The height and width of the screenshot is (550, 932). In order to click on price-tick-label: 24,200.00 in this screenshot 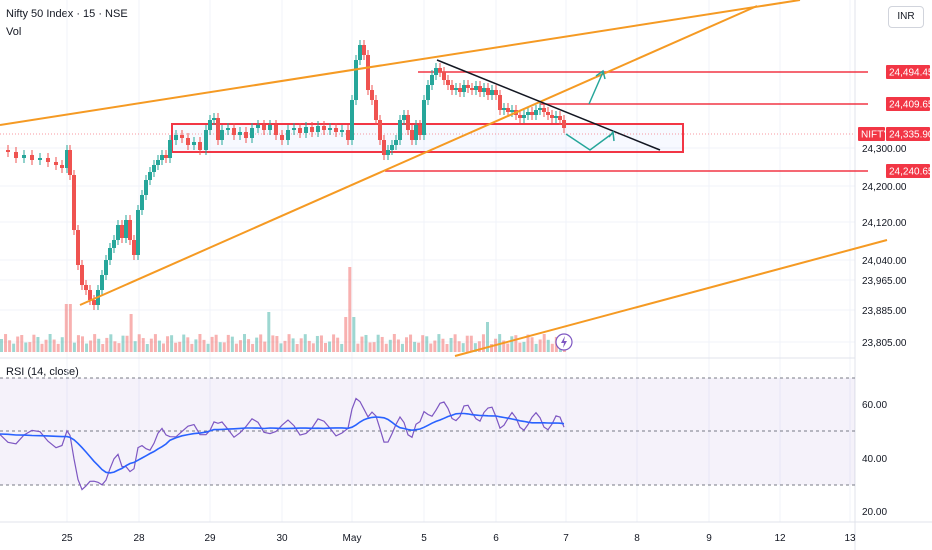, I will do `click(884, 187)`.